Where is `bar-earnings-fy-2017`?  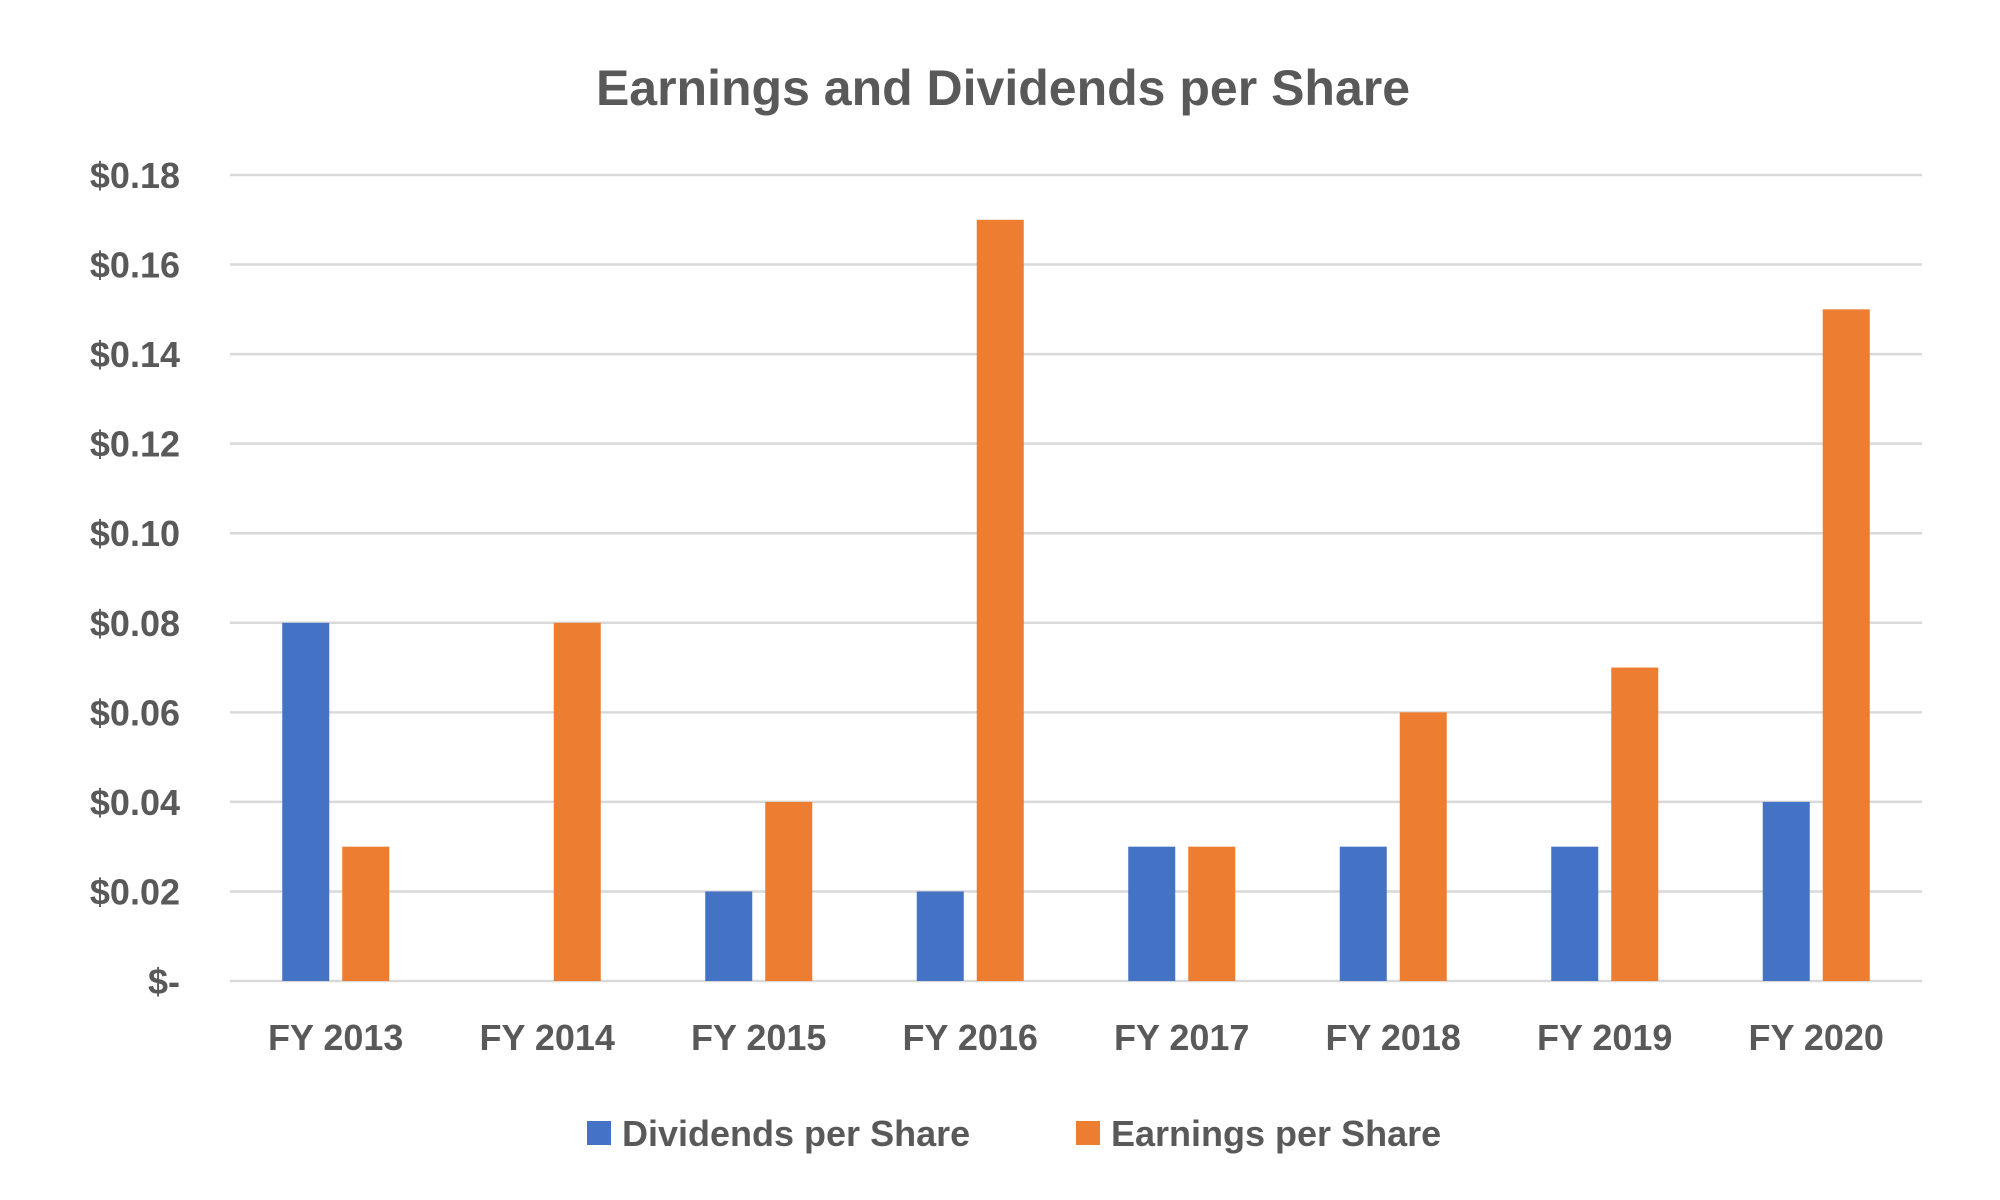
bar-earnings-fy-2017 is located at coordinates (1212, 913).